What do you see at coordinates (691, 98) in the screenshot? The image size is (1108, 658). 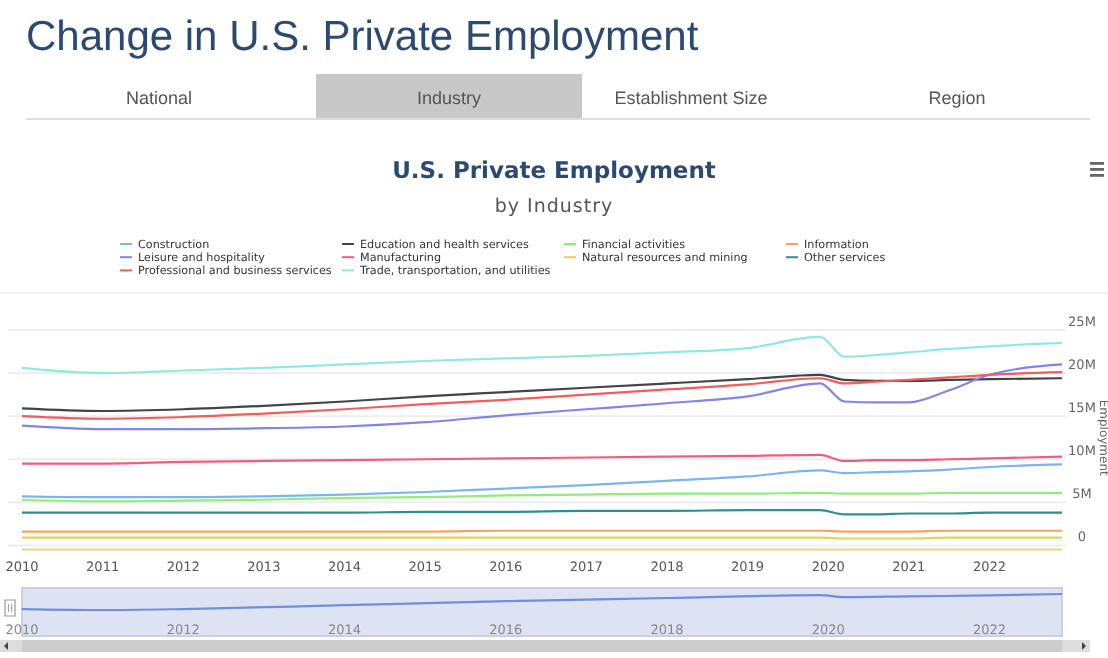 I see `text: Establishment Size` at bounding box center [691, 98].